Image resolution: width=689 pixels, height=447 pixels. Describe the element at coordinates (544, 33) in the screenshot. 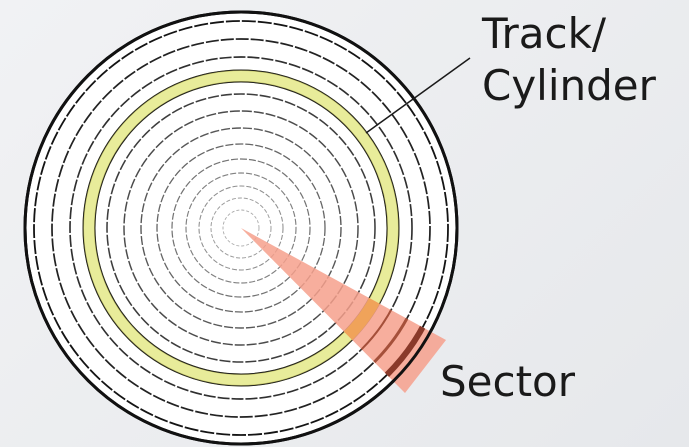

I see `track-label-line1: Track/` at that location.